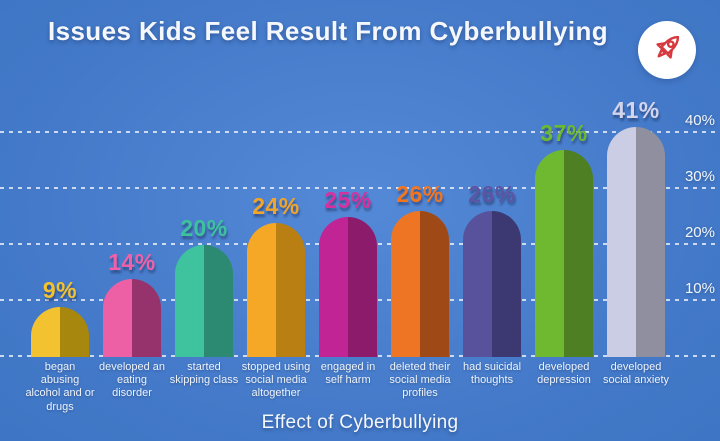 This screenshot has width=720, height=441. I want to click on category-label: developed depression, so click(564, 374).